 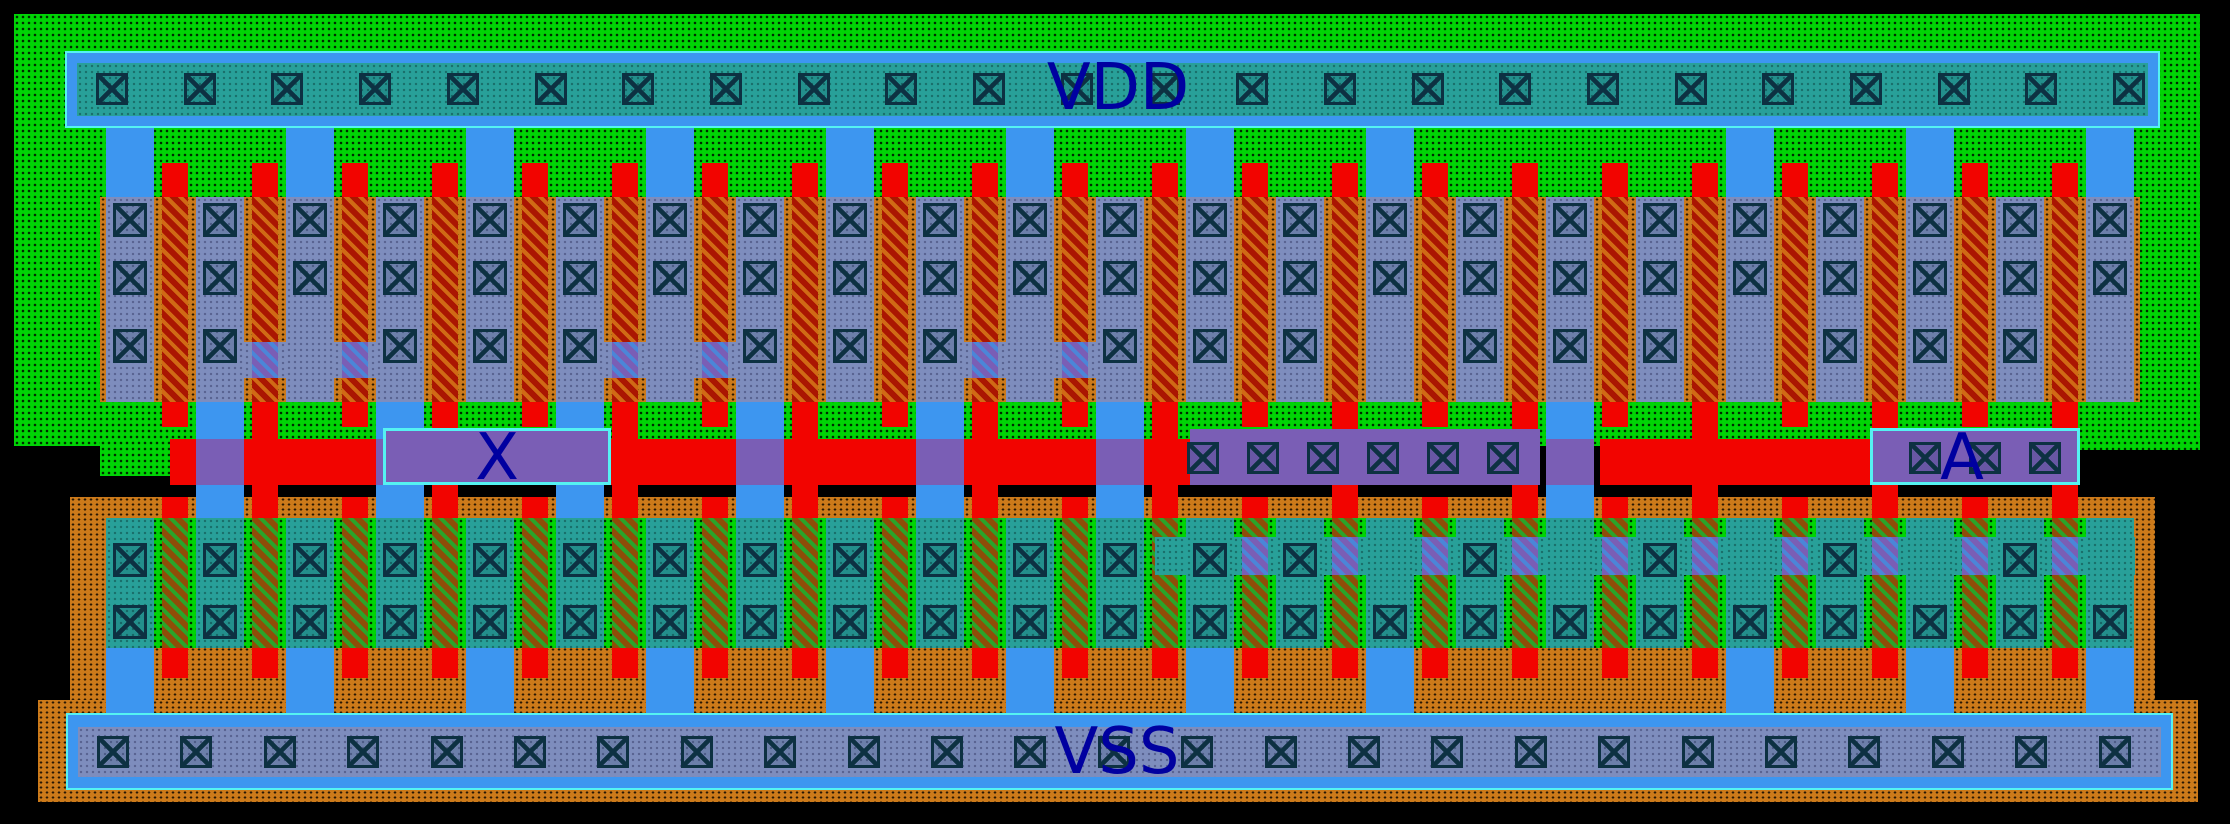 I want to click on pin-box-x, so click(x=497, y=456).